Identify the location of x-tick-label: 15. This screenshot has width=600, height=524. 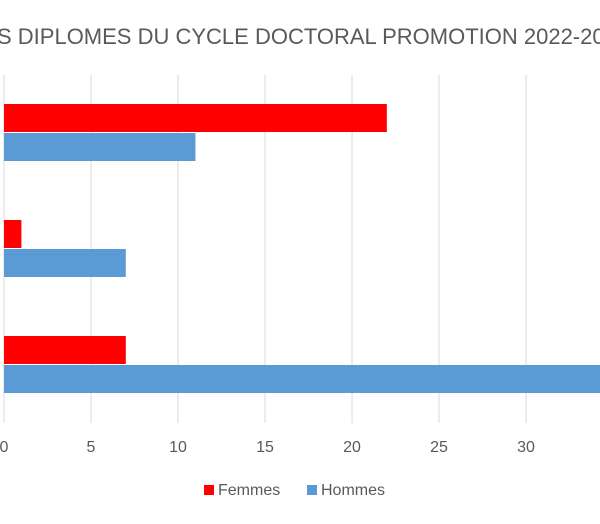
(265, 447).